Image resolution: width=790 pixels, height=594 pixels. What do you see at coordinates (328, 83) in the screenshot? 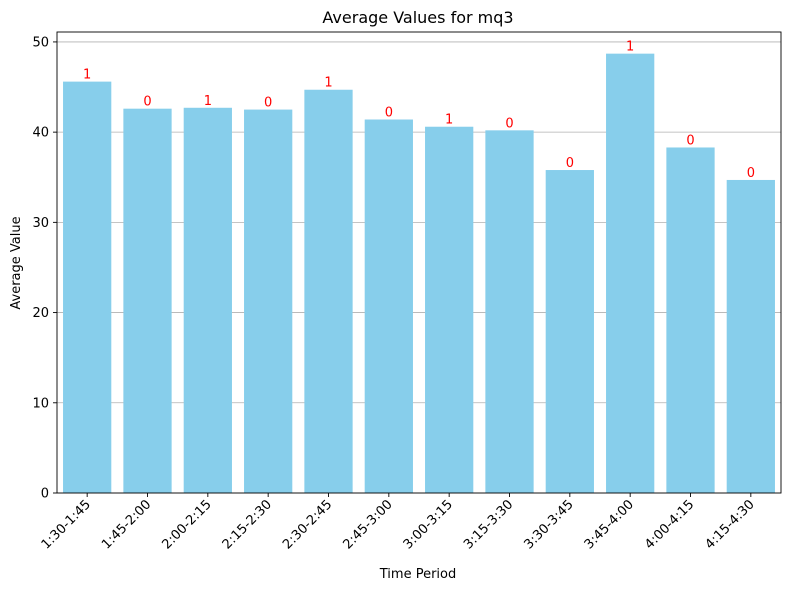
I see `bar-label-4: 1` at bounding box center [328, 83].